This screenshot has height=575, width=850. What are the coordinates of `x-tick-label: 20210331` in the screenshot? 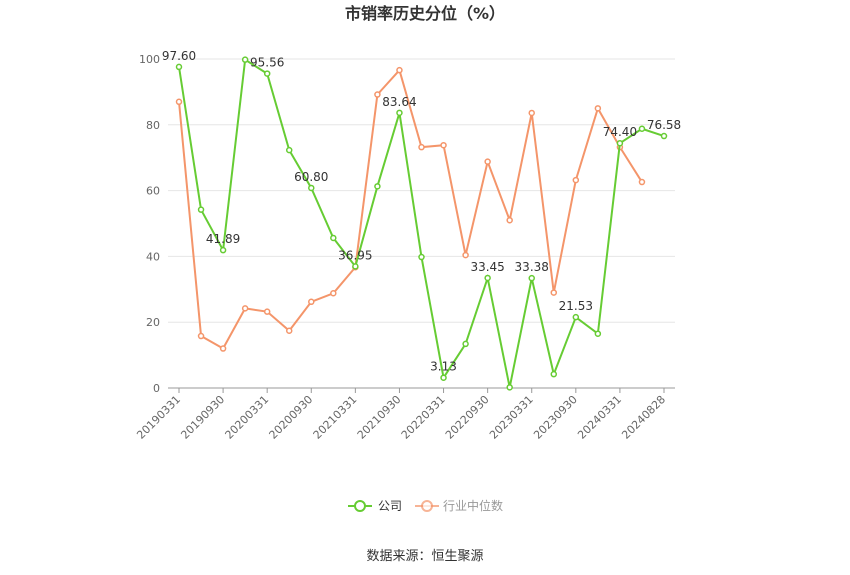 It's located at (335, 417).